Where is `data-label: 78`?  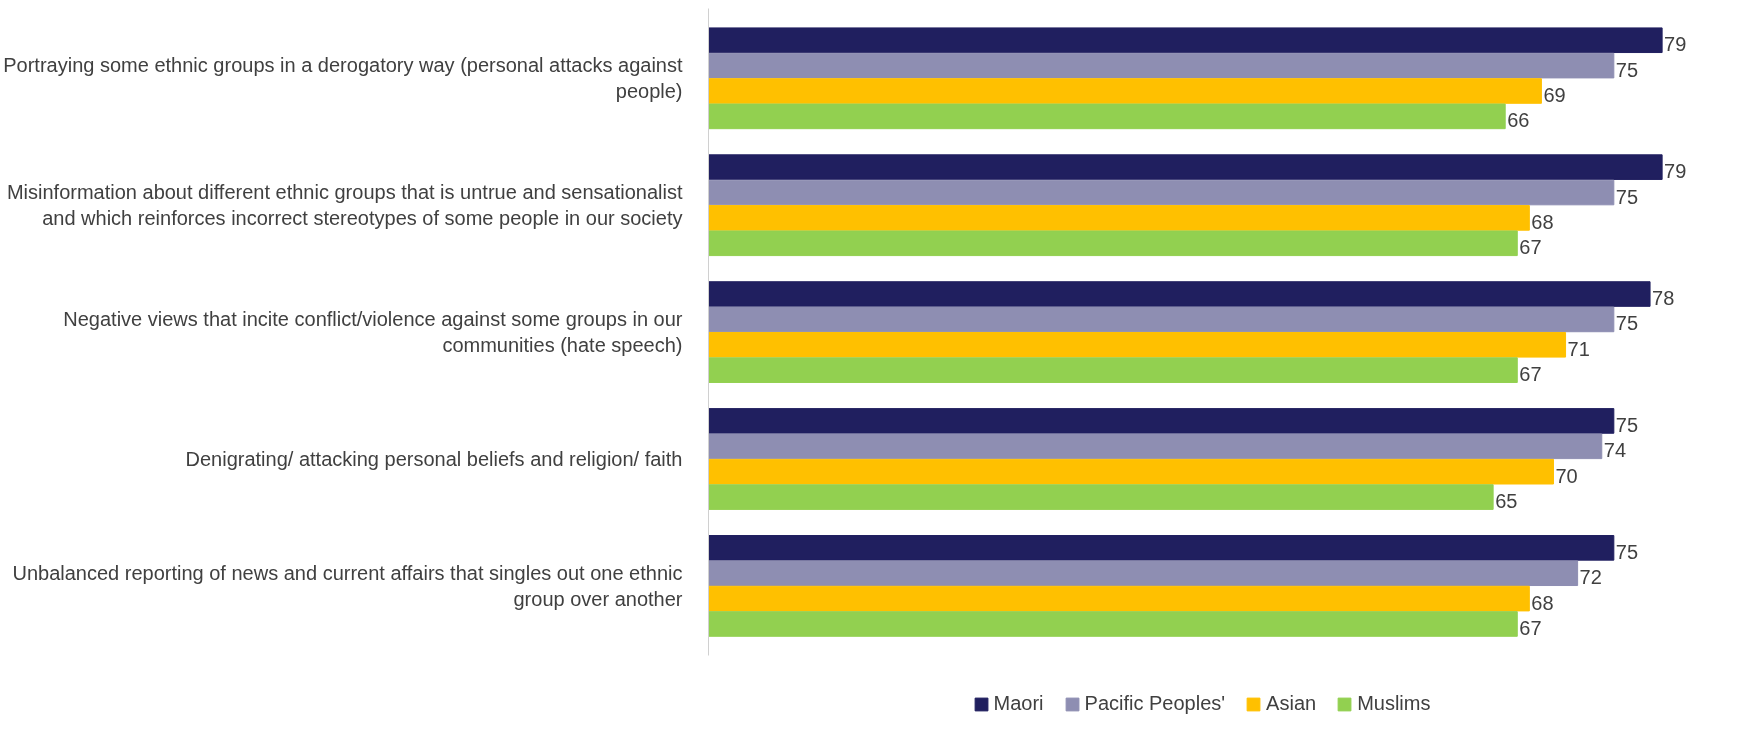 data-label: 78 is located at coordinates (1663, 298).